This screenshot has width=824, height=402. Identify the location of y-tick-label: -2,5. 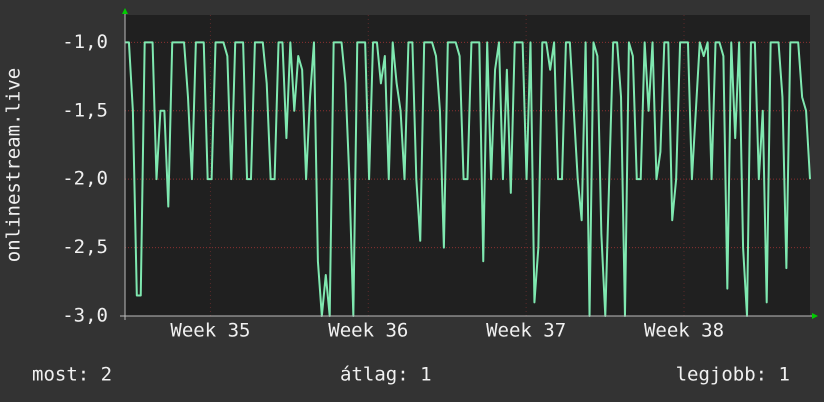
(85, 247).